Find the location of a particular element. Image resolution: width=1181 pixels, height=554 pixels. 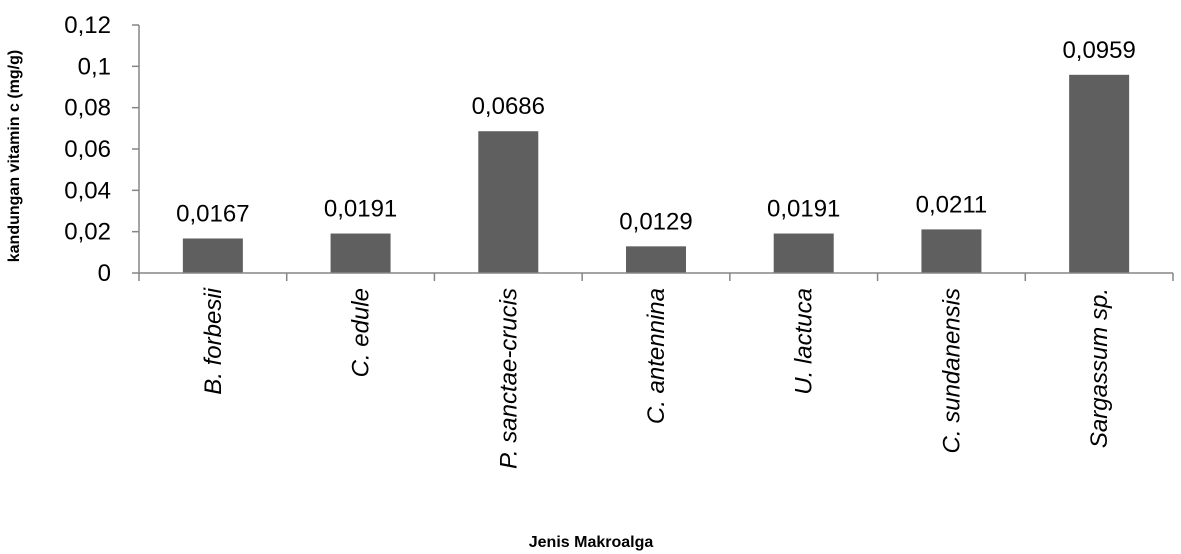

y-tick-label: 0,1 is located at coordinates (94, 66).